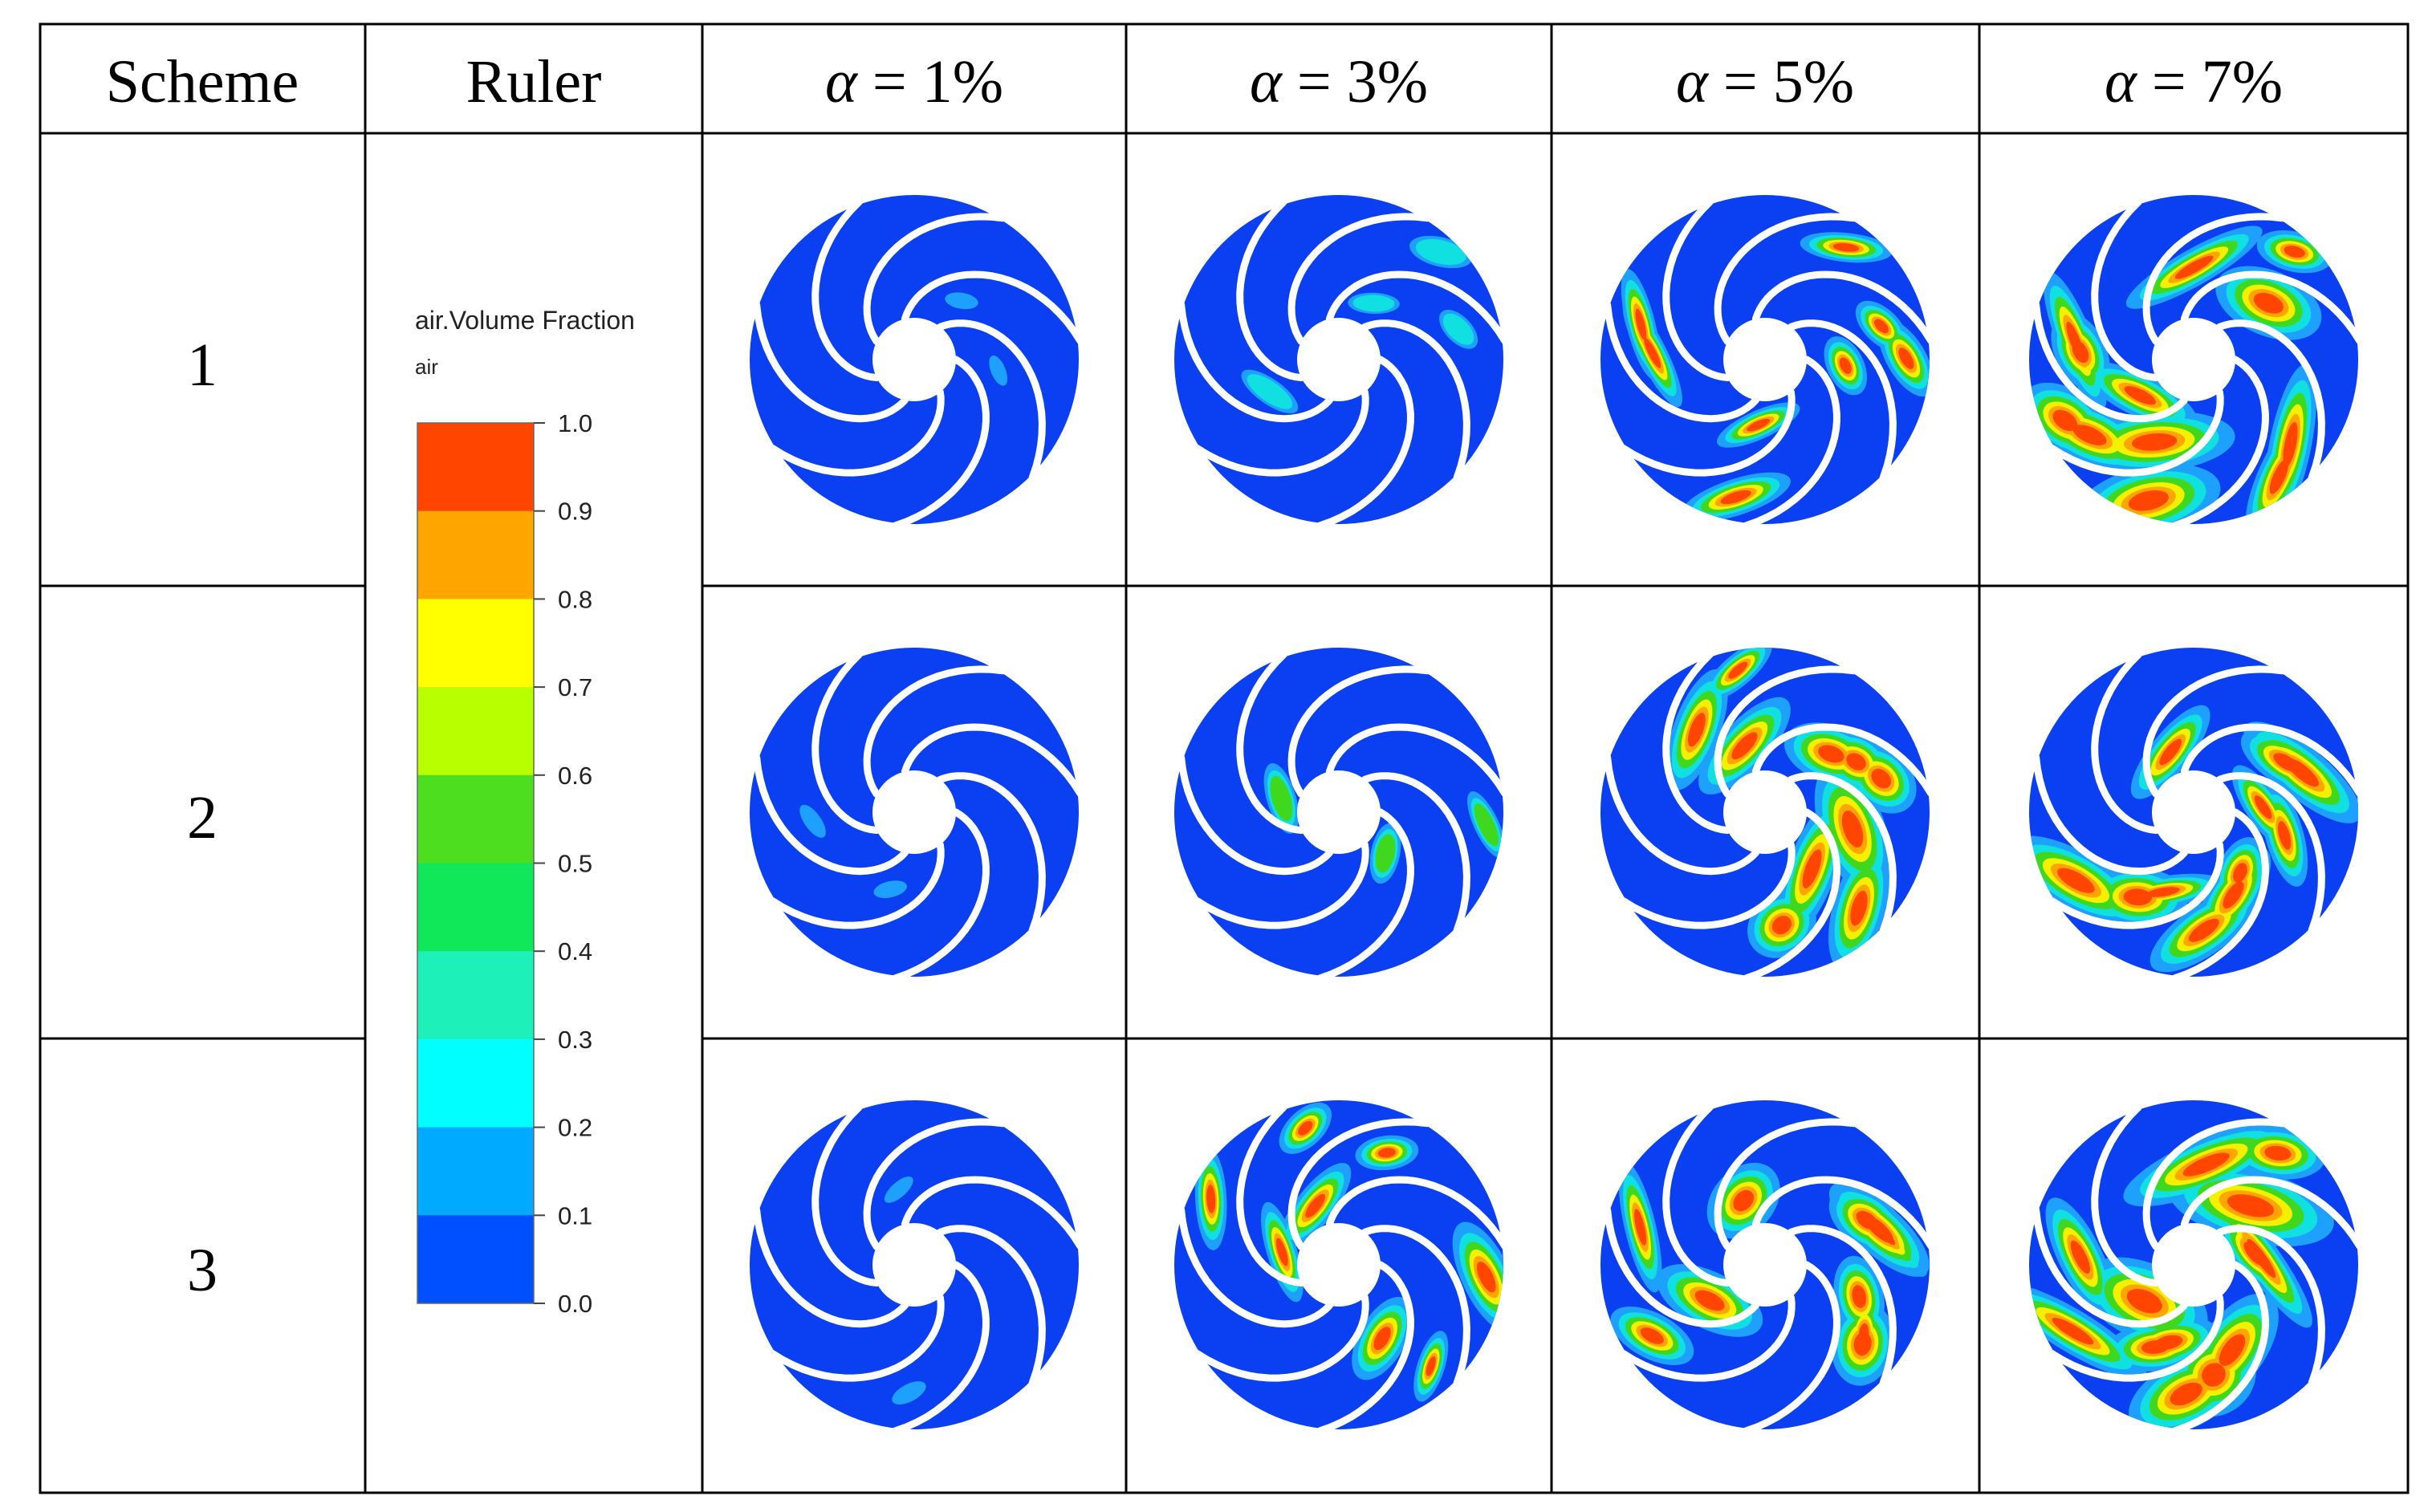  What do you see at coordinates (1362, 82) in the screenshot?
I see `alpha-value: = 3%` at bounding box center [1362, 82].